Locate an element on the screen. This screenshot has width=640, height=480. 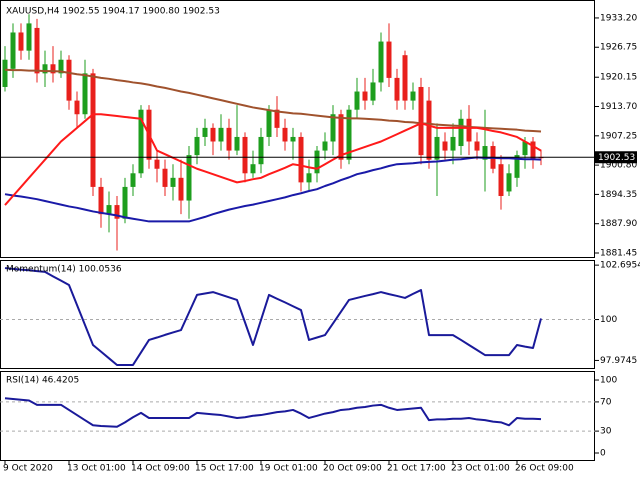
last-price-label: 1902.53 is located at coordinates (616, 158).